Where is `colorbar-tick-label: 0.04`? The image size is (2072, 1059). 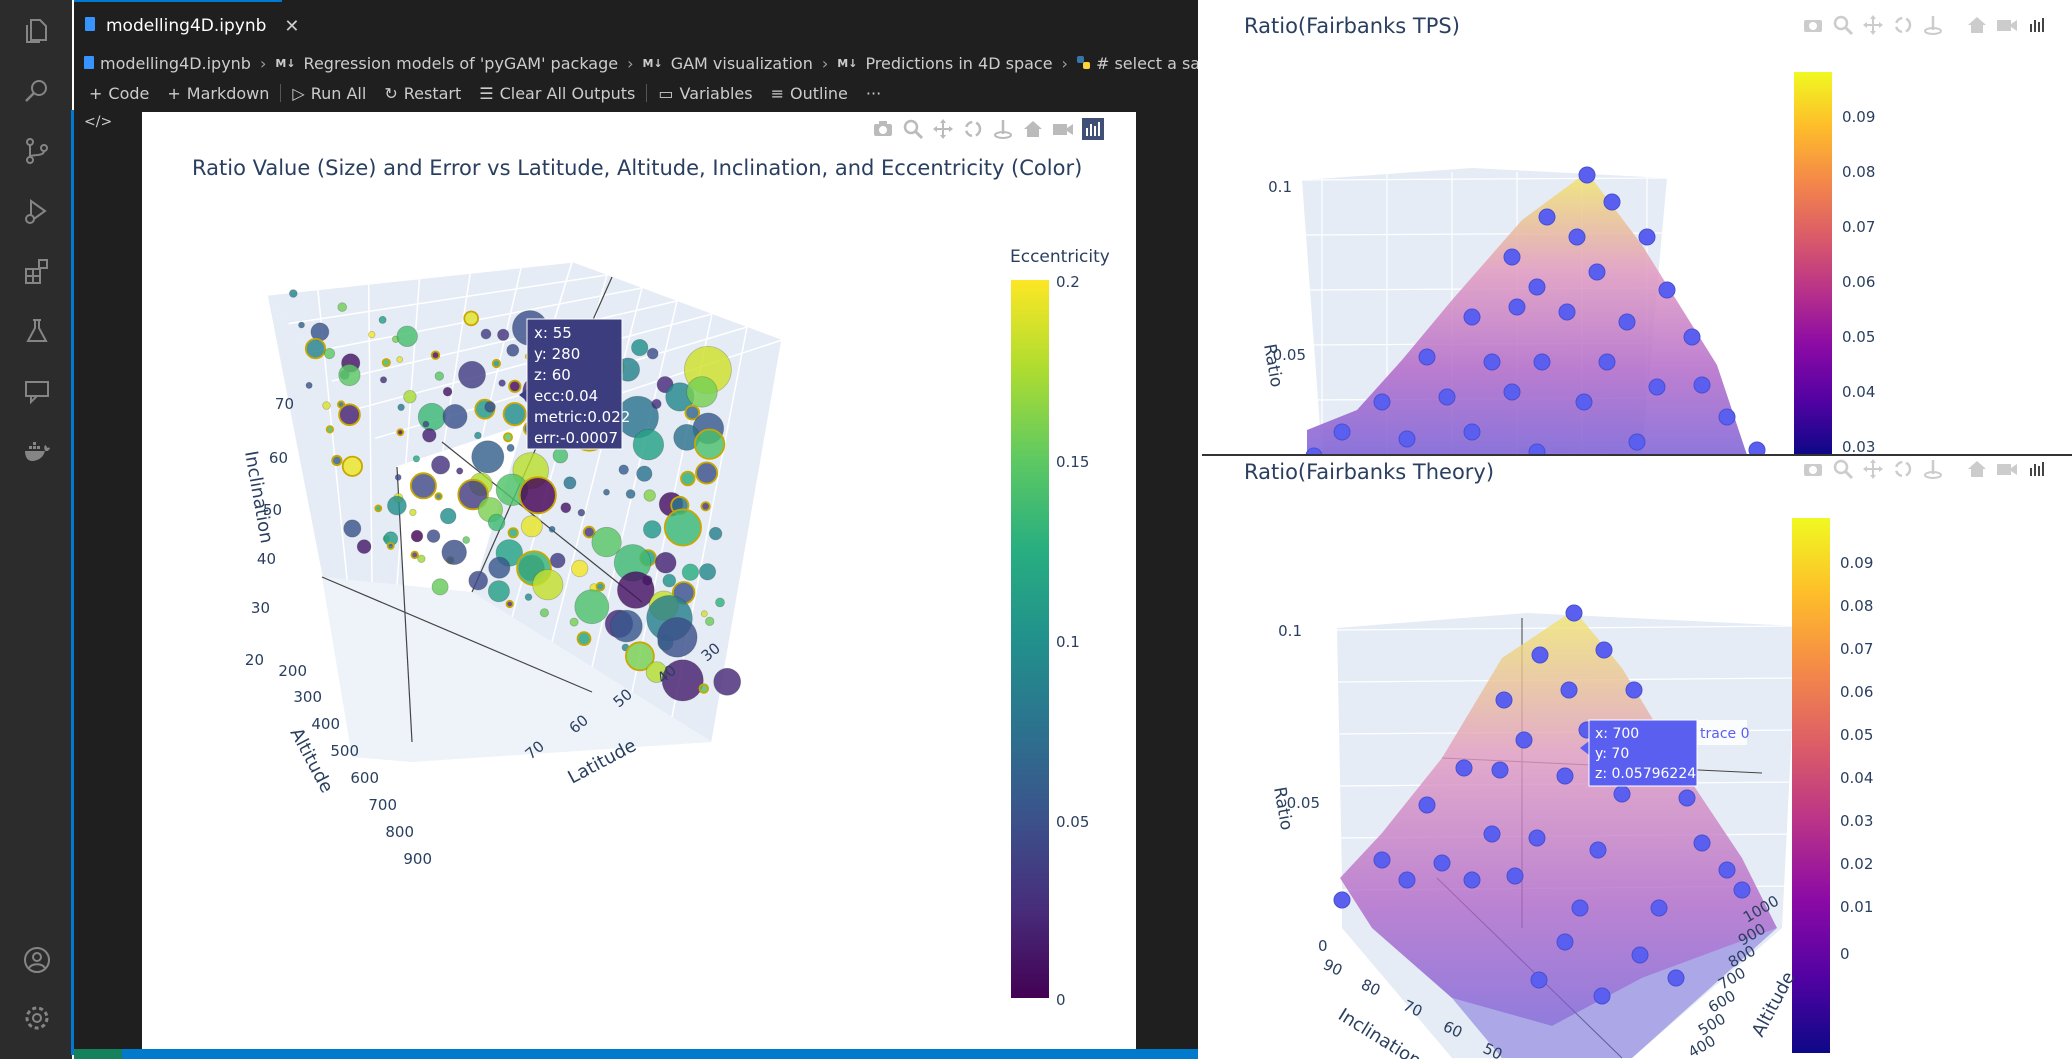
colorbar-tick-label: 0.04 is located at coordinates (1856, 778).